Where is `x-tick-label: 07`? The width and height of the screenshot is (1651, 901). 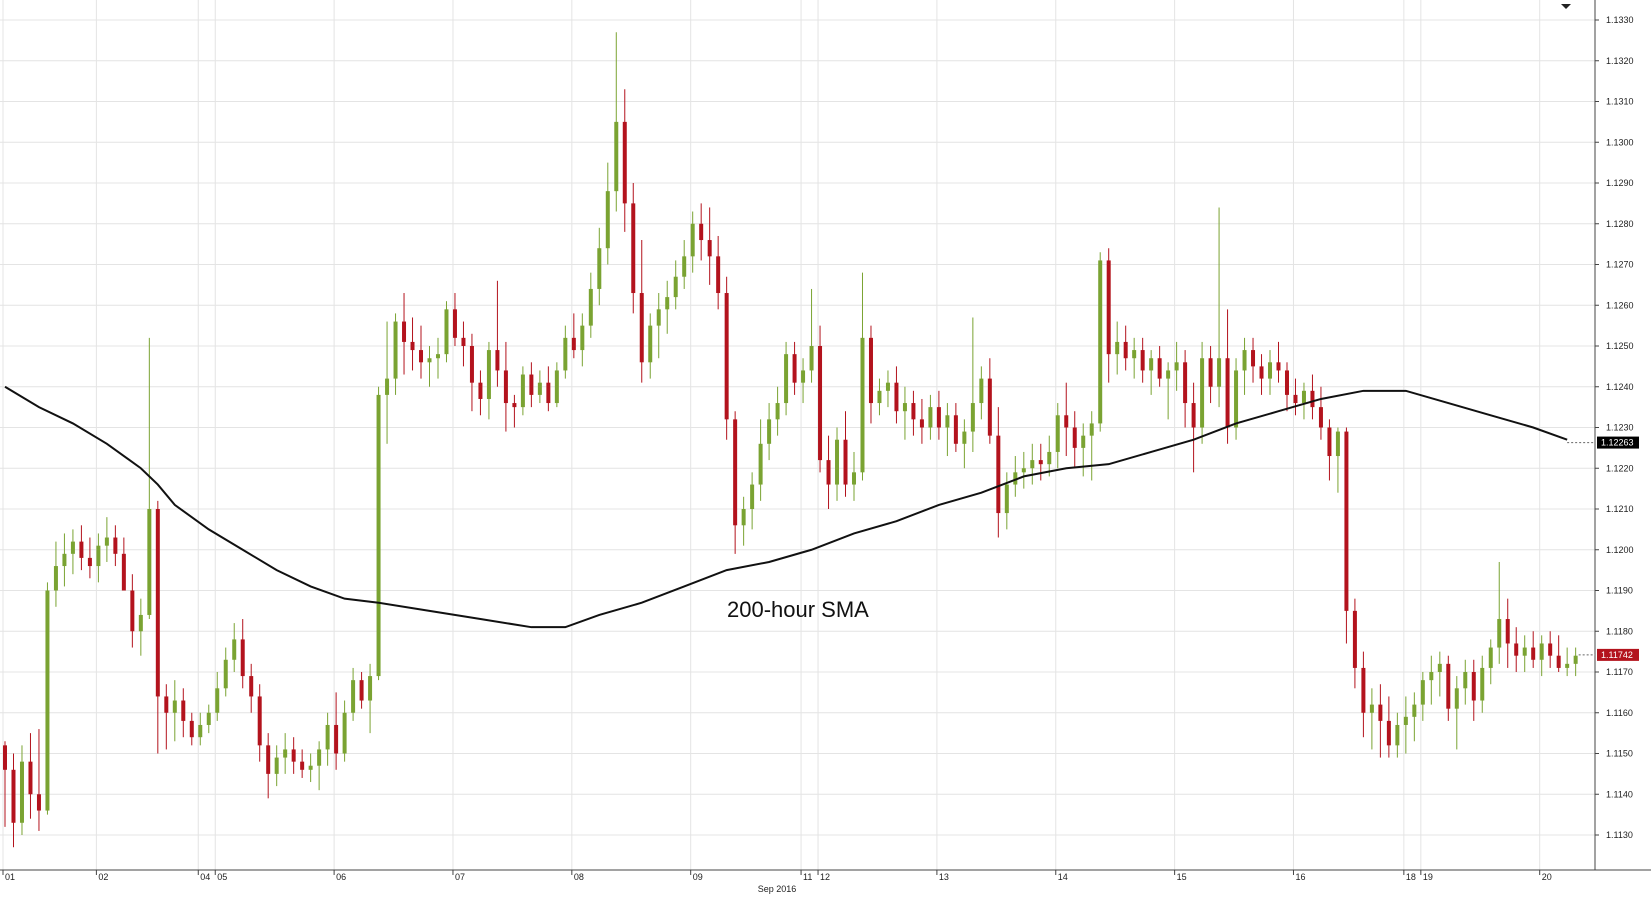 x-tick-label: 07 is located at coordinates (460, 877).